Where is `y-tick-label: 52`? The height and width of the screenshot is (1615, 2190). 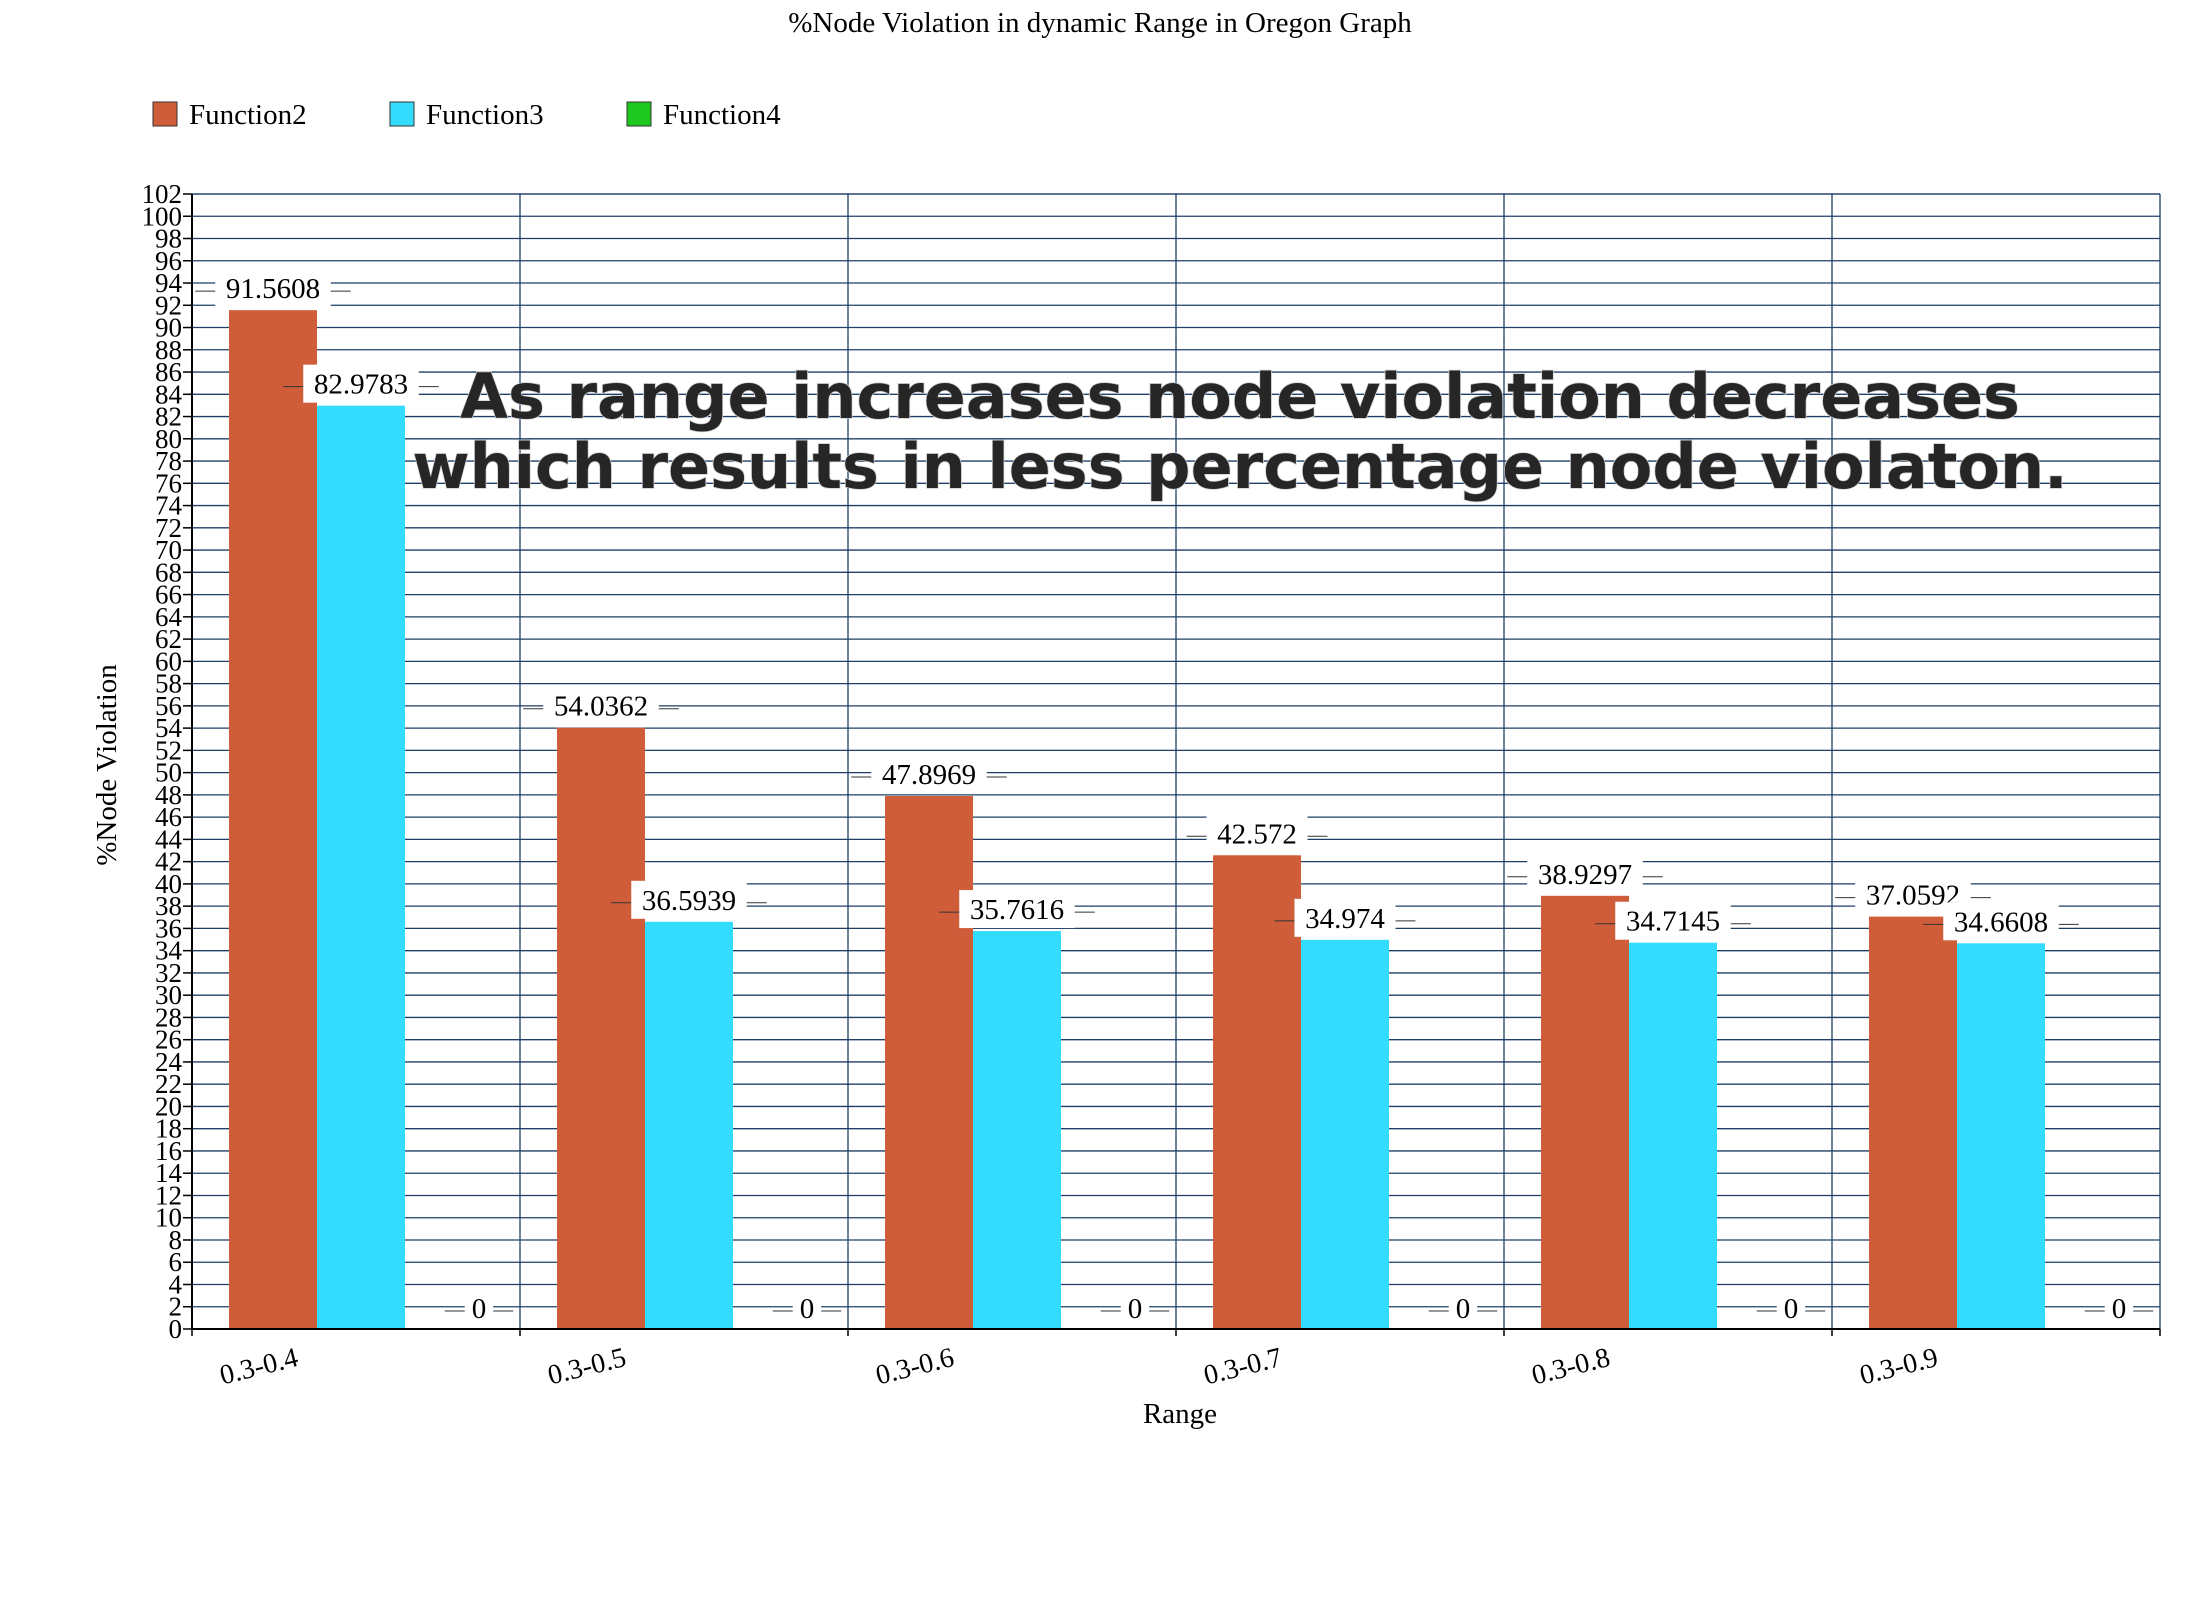
y-tick-label: 52 is located at coordinates (168, 750).